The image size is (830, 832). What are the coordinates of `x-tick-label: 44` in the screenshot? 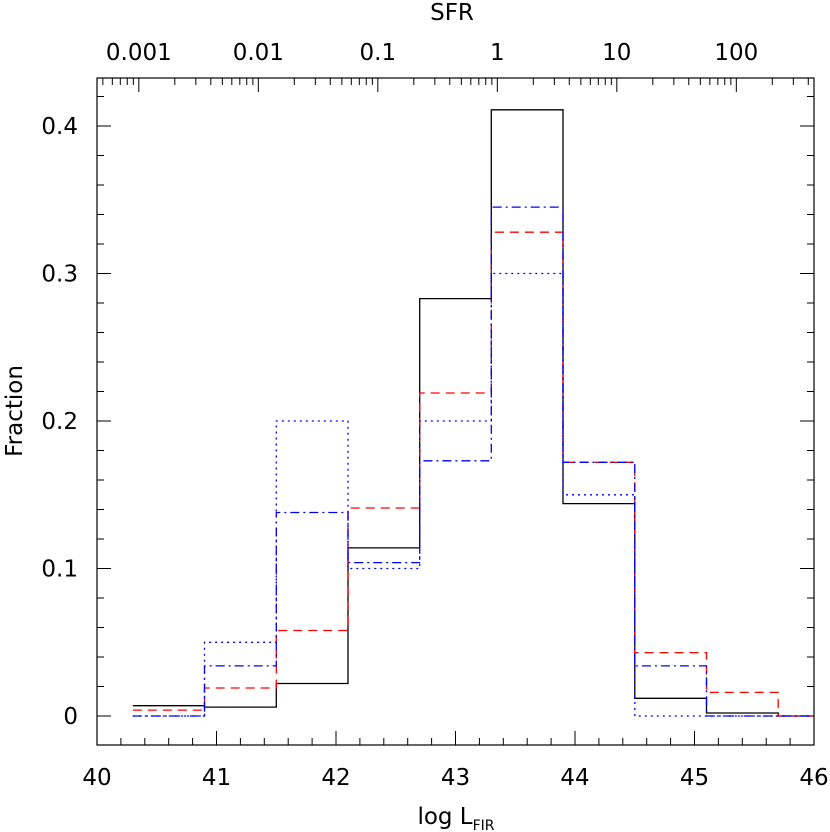 It's located at (574, 778).